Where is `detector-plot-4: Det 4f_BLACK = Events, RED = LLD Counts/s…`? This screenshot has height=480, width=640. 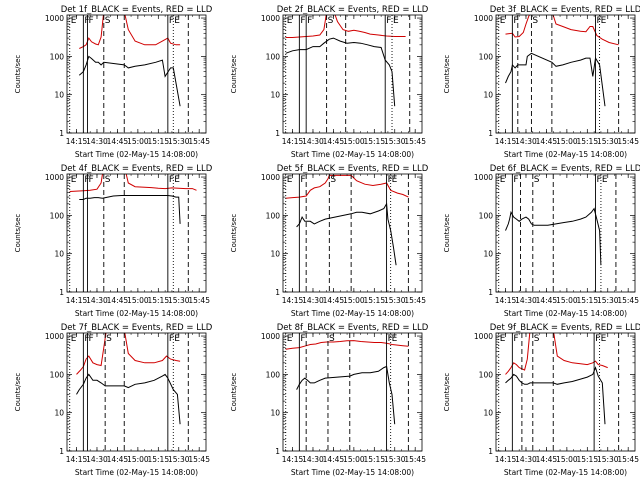 detector-plot-4: Det 4f_BLACK = Events, RED = LLD Counts/s… is located at coordinates (113, 241).